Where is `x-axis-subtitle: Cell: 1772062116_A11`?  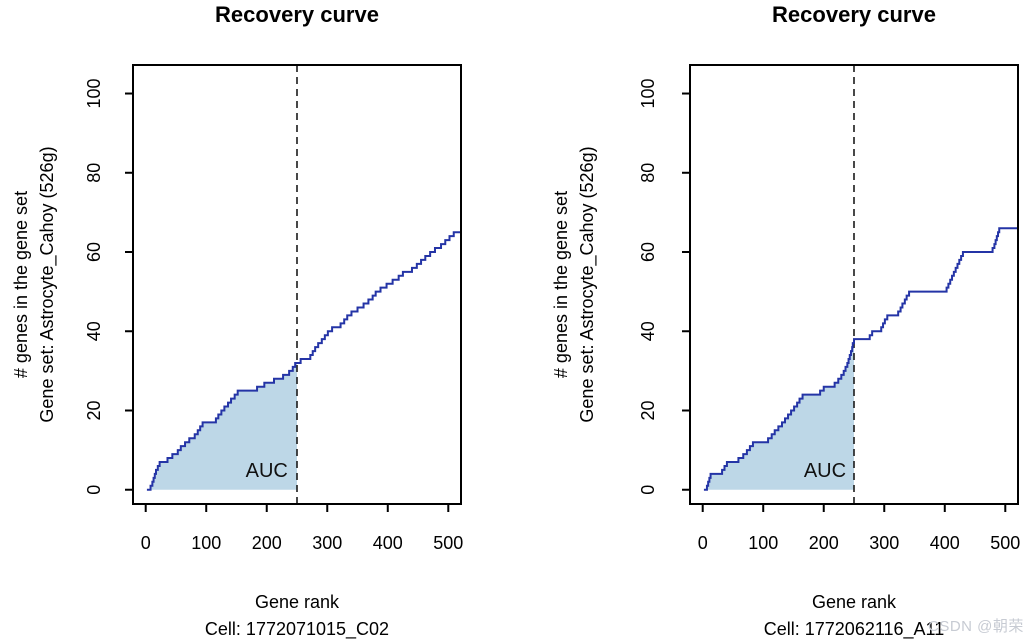
x-axis-subtitle: Cell: 1772062116_A11 is located at coordinates (854, 629).